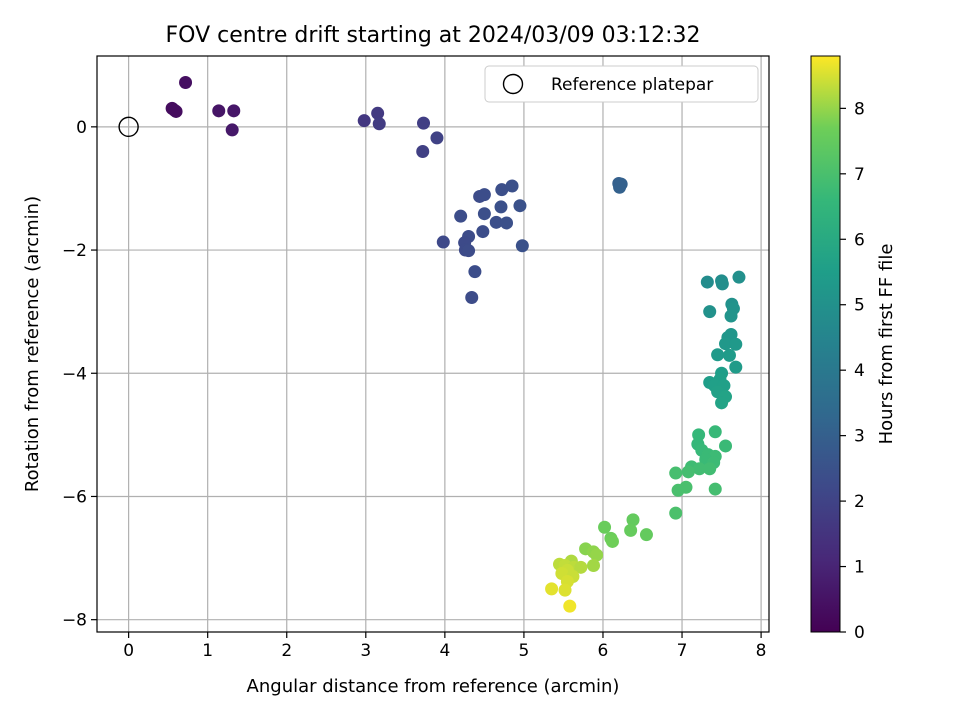 The width and height of the screenshot is (960, 724). Describe the element at coordinates (859, 109) in the screenshot. I see `colorbar-tick-label: 8` at that location.